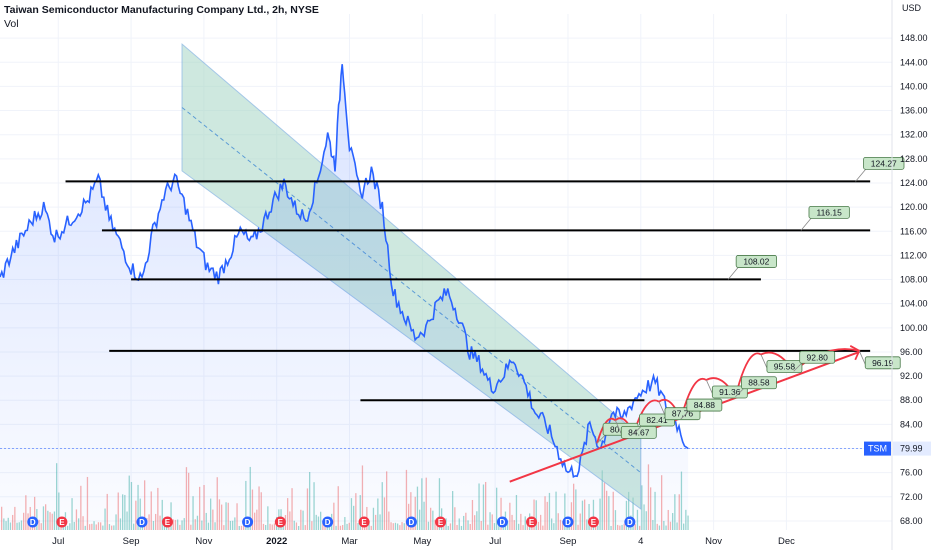 Image resolution: width=932 pixels, height=550 pixels. I want to click on last-price-text: 79.99, so click(911, 449).